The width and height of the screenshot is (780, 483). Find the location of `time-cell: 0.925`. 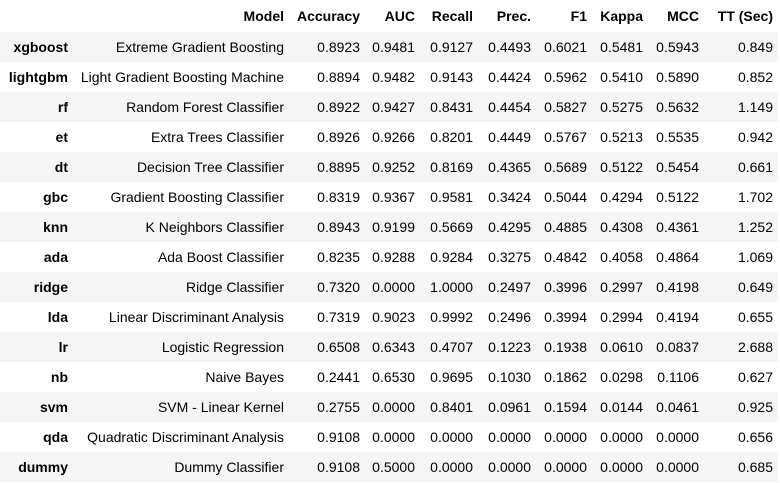

time-cell: 0.925 is located at coordinates (755, 407).